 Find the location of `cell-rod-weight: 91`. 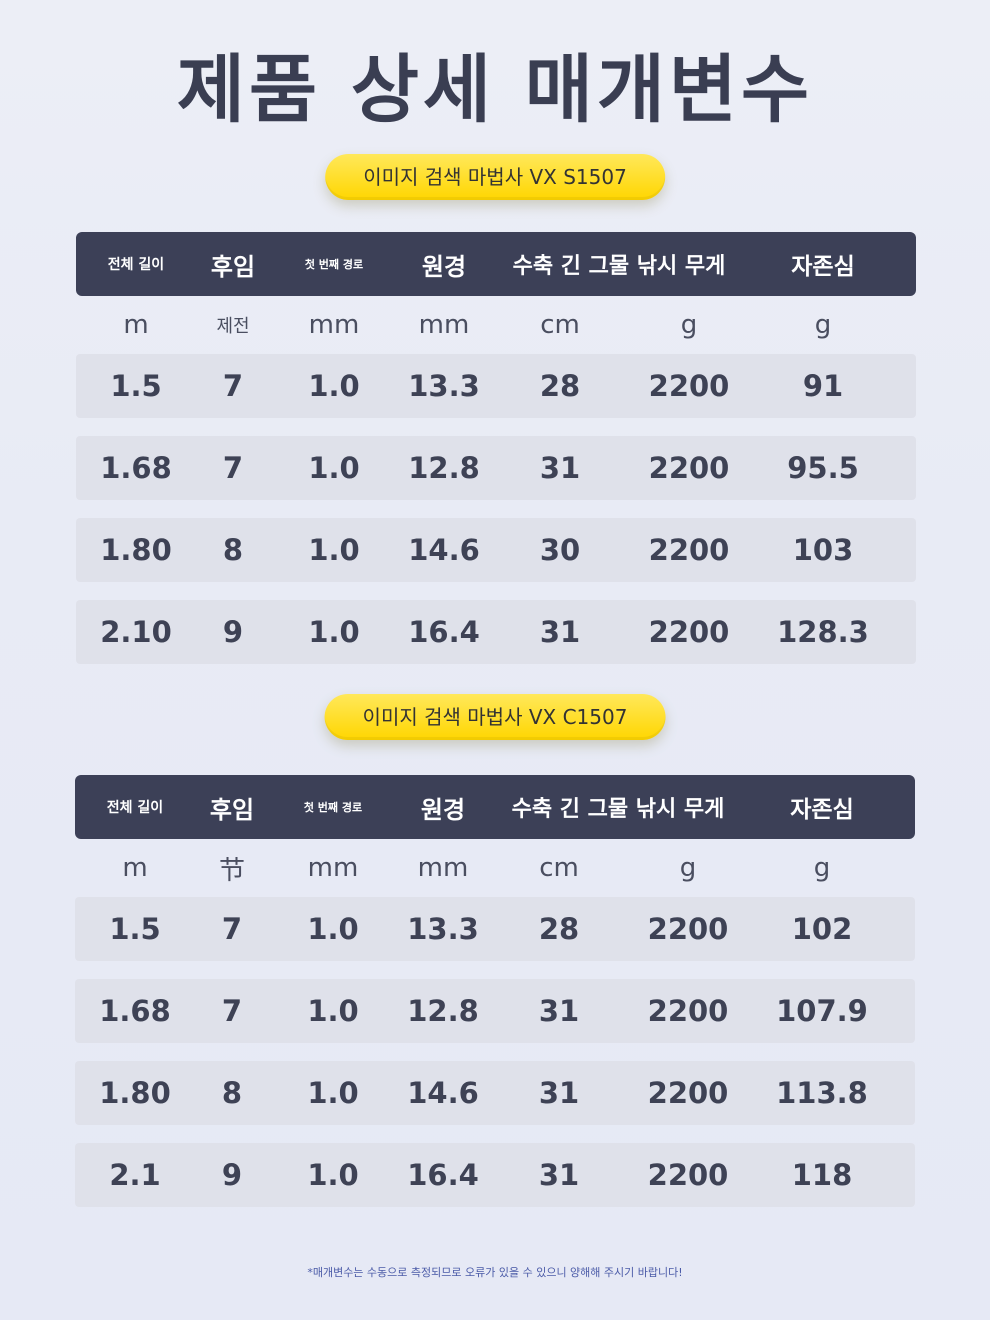

cell-rod-weight: 91 is located at coordinates (823, 386).